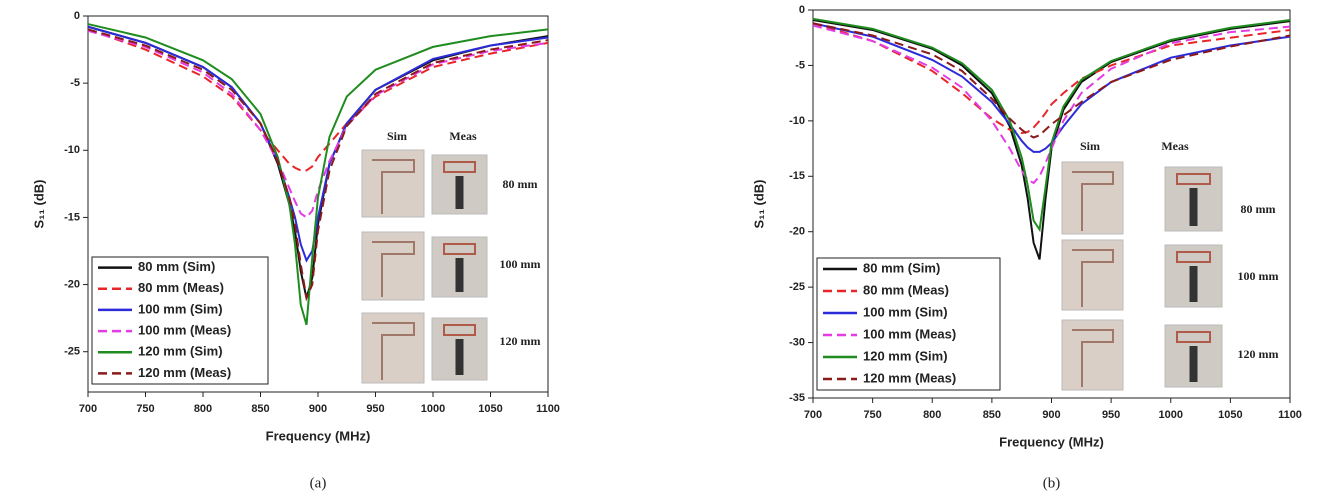 The height and width of the screenshot is (497, 1320). What do you see at coordinates (318, 483) in the screenshot?
I see `caption: (a)` at bounding box center [318, 483].